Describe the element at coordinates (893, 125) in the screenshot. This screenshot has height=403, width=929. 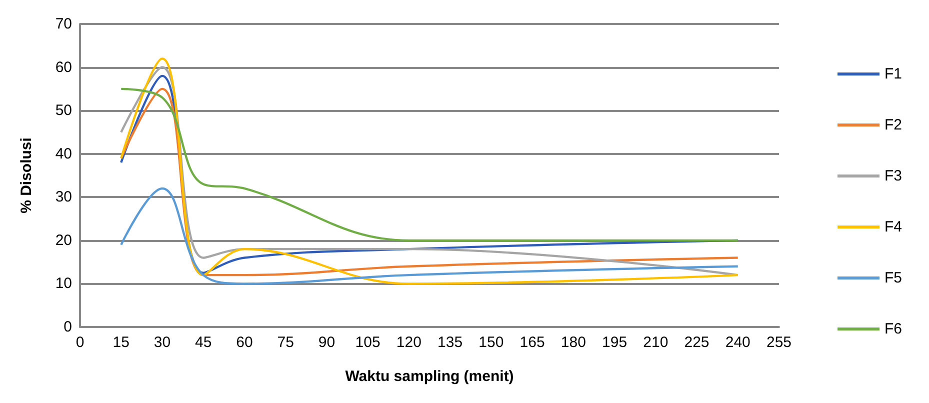
I see `legend-label: F2` at that location.